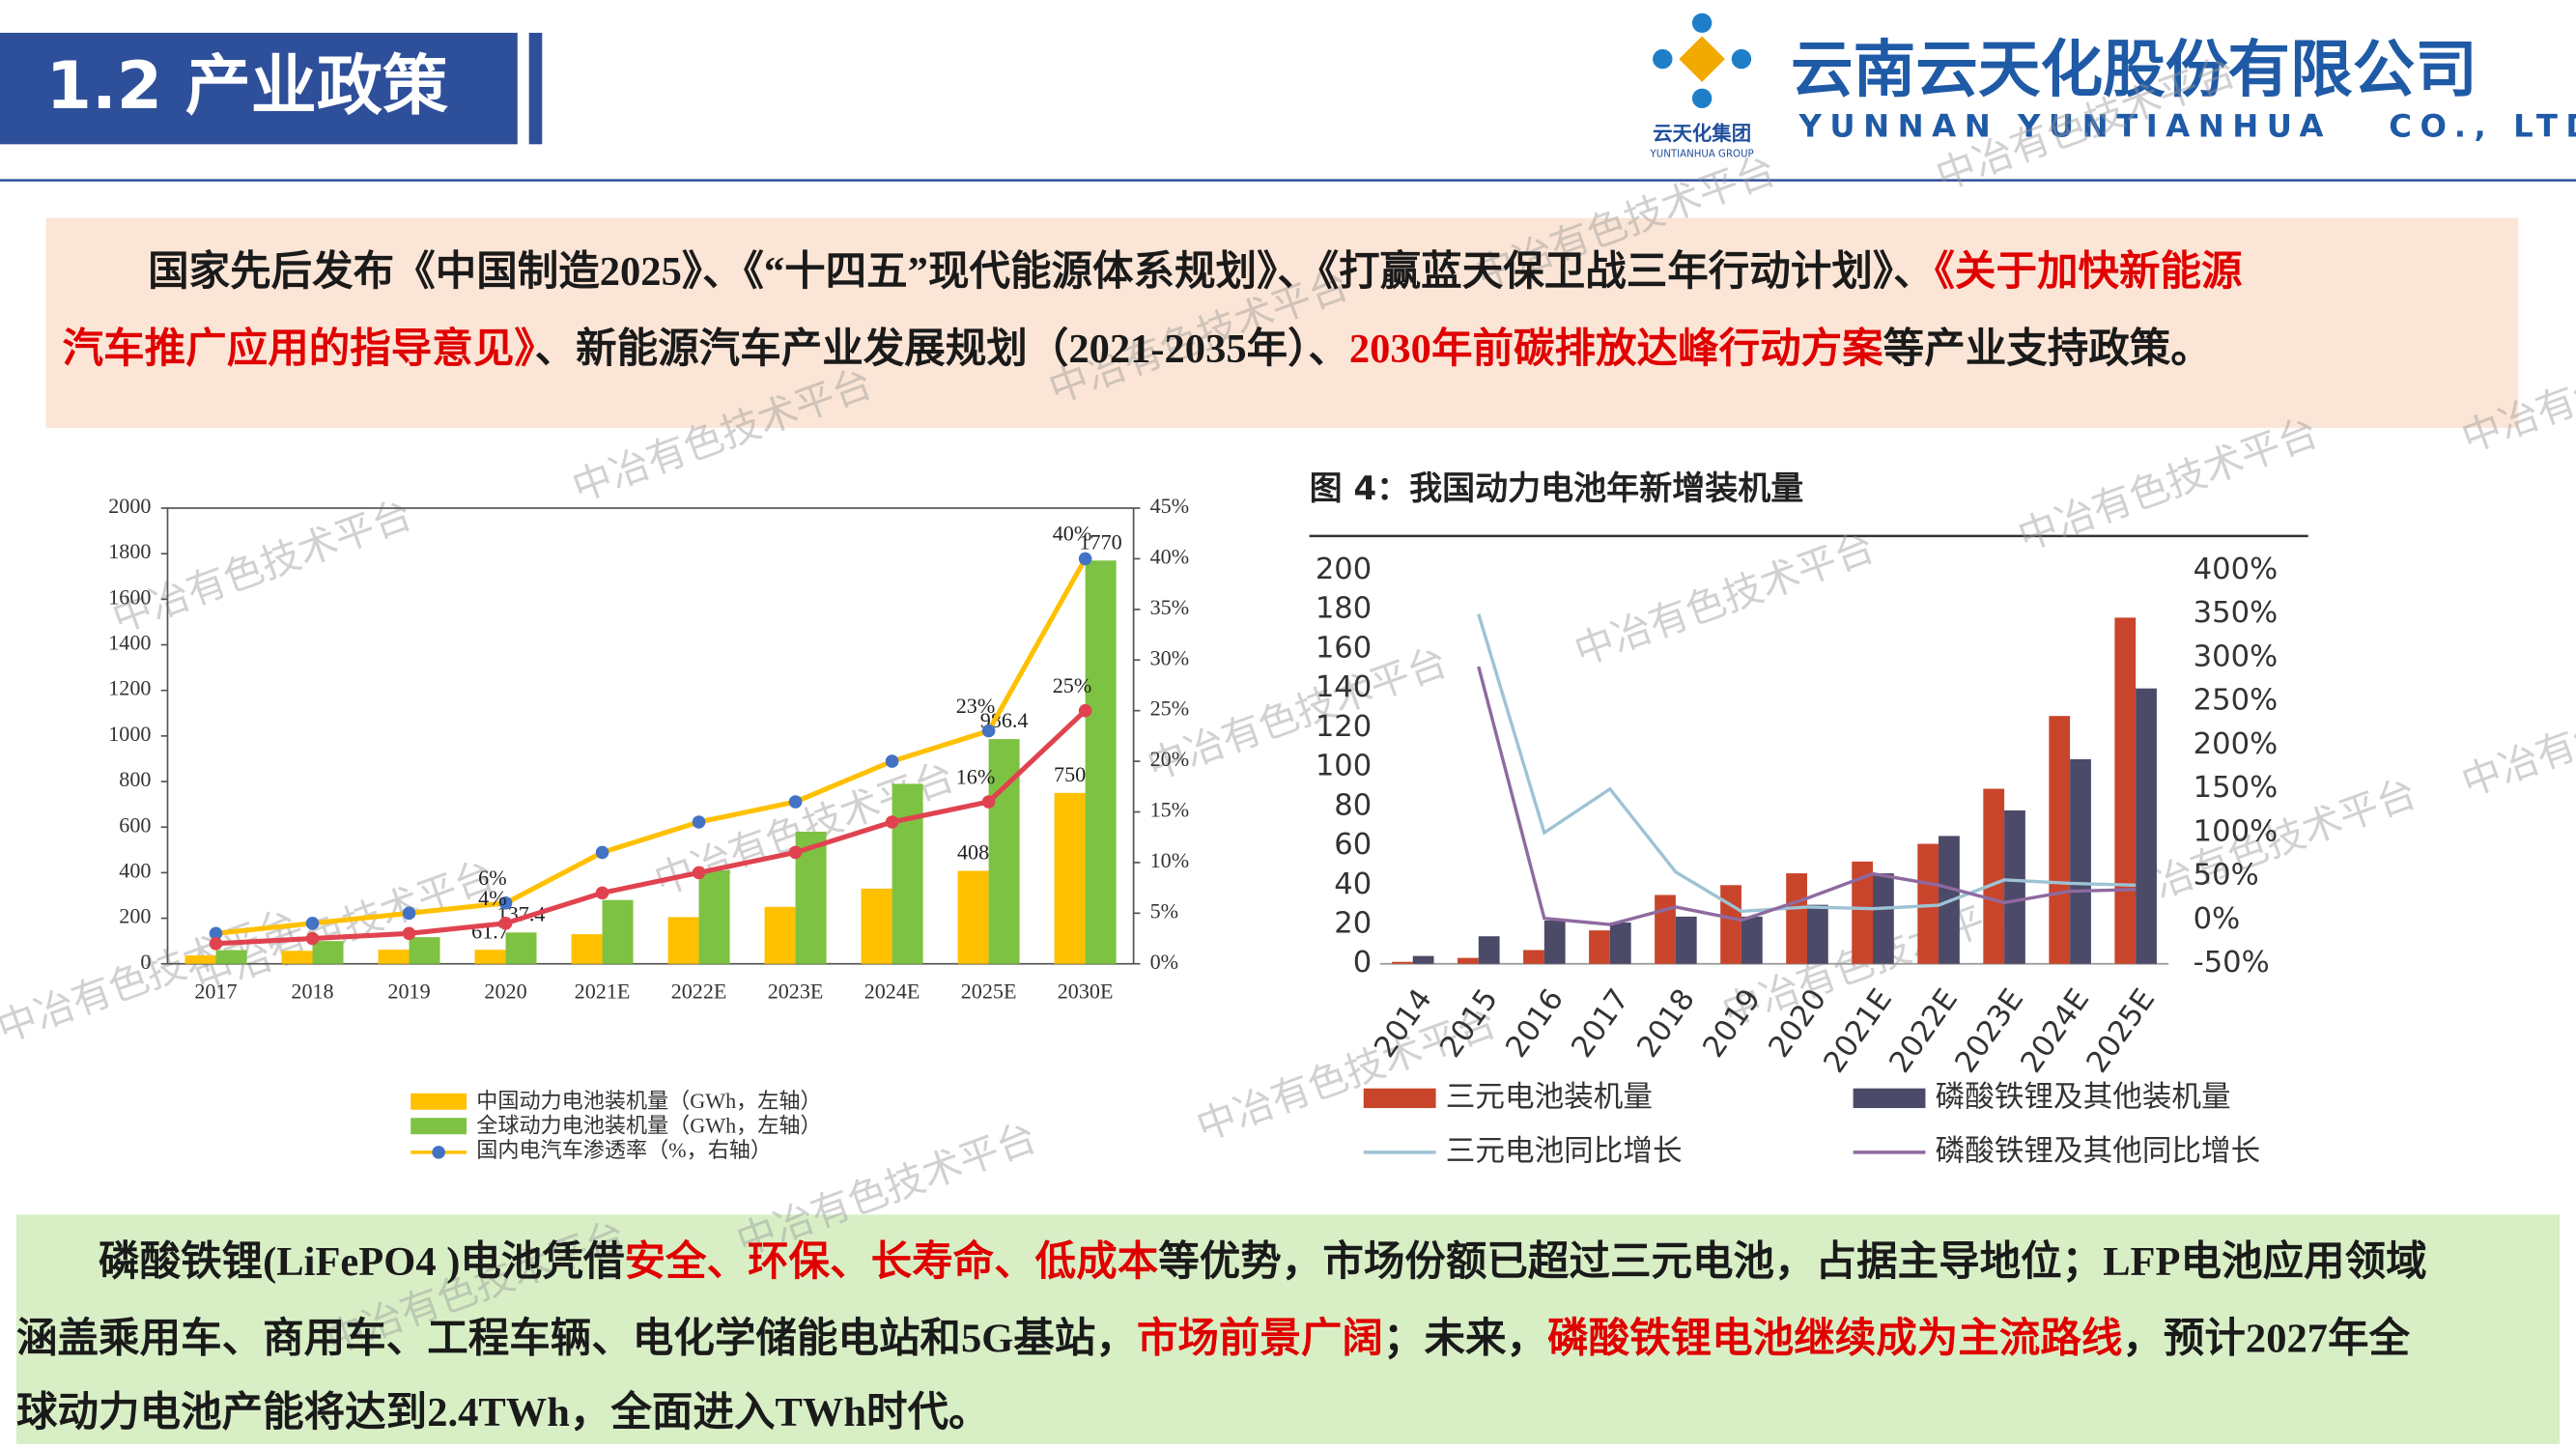  Describe the element at coordinates (1616, 349) in the screenshot. I see `text-run: 2030年前碳排放达峰行动方案` at that location.